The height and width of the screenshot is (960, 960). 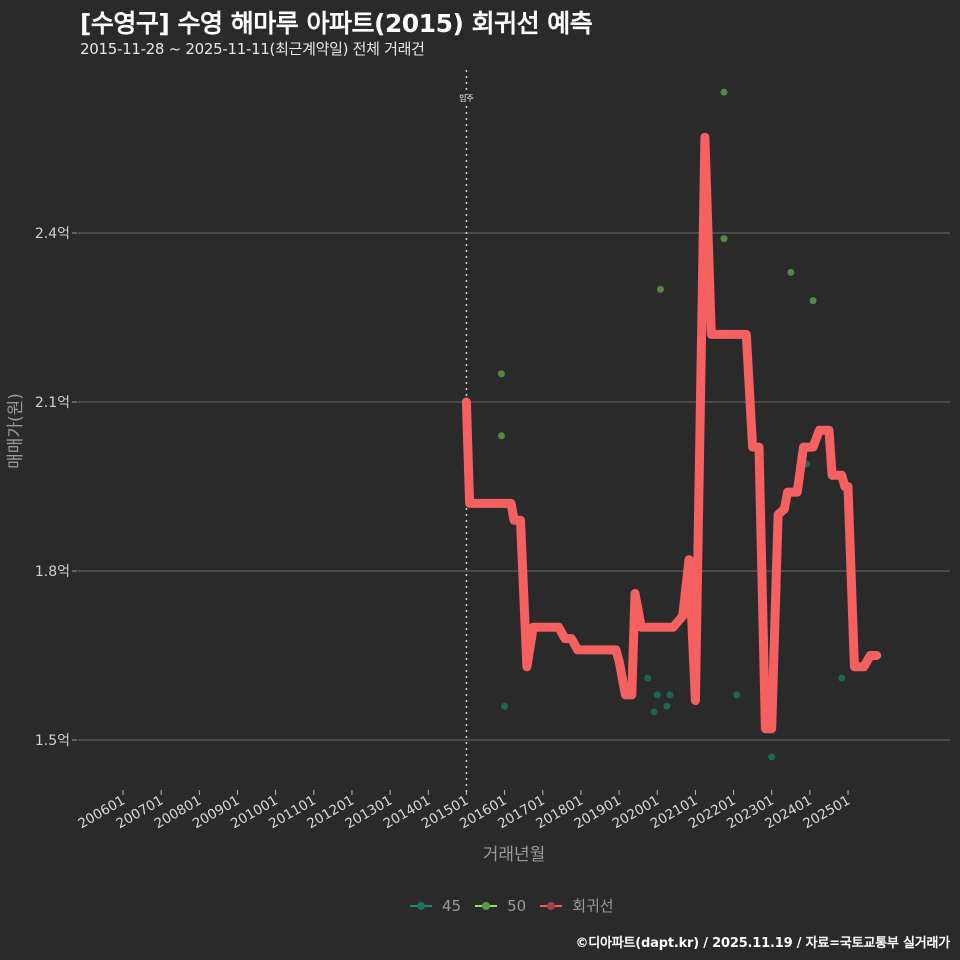 I want to click on legend-label: 50, so click(x=517, y=905).